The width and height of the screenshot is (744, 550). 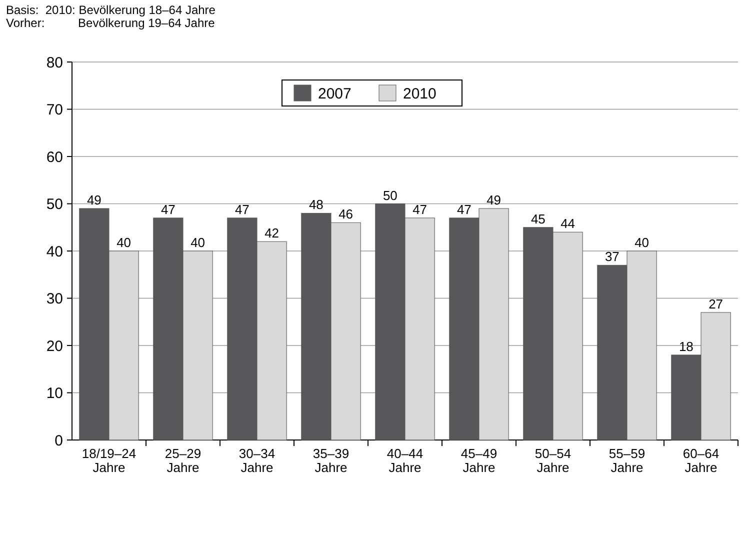 I want to click on data-label: 44, so click(x=568, y=224).